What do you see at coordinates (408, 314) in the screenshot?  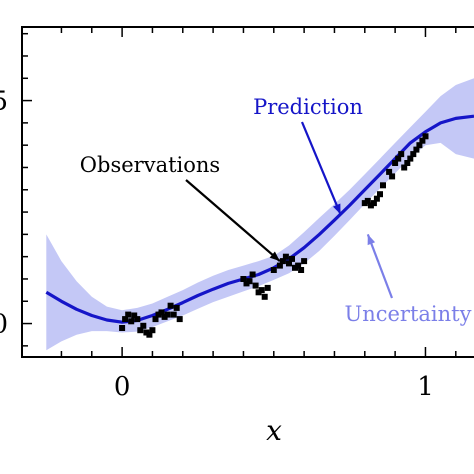 I see `annotation-uncertainty: Uncertainty` at bounding box center [408, 314].